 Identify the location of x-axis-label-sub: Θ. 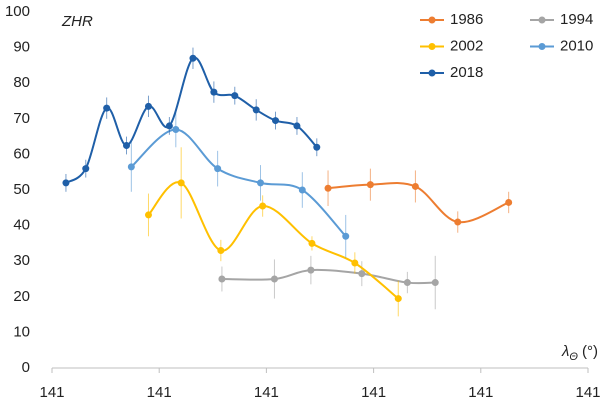
(573, 357).